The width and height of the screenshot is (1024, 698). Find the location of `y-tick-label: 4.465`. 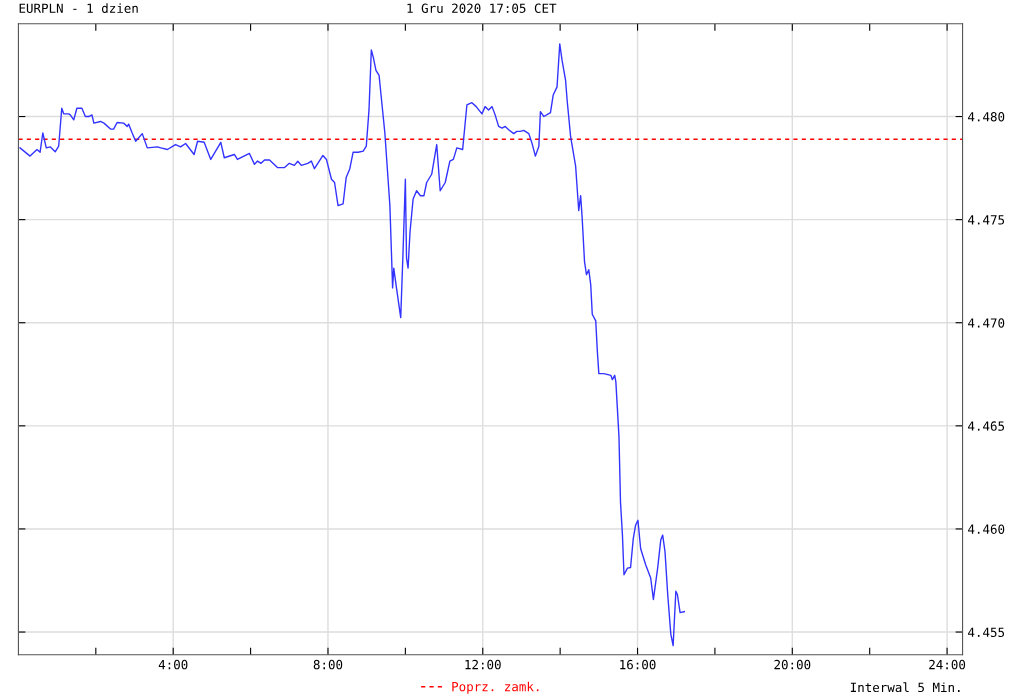

y-tick-label: 4.465 is located at coordinates (986, 426).